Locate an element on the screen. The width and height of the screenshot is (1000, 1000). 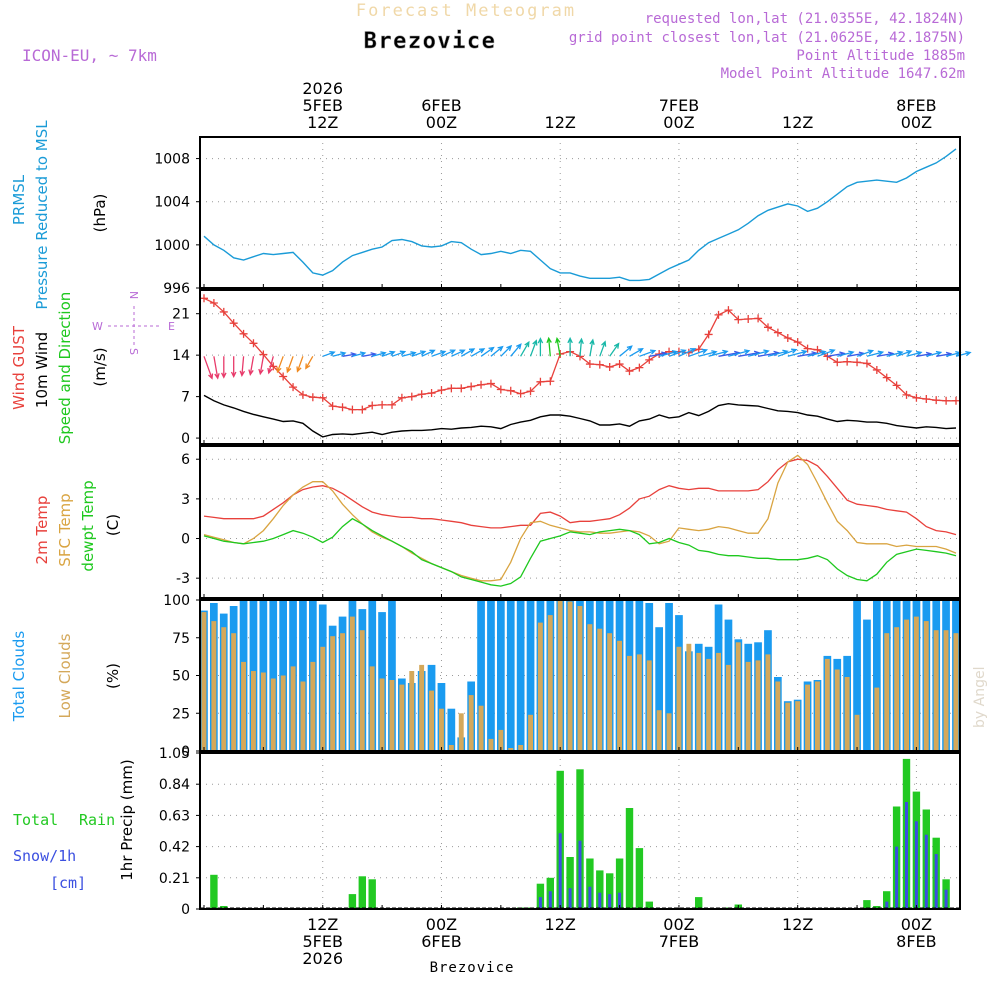
top-time-label: 00Z is located at coordinates (916, 122).